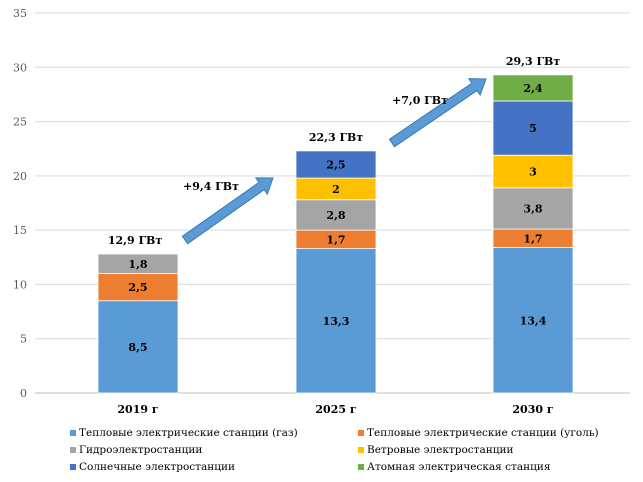 This screenshot has height=482, width=643. I want to click on segment-value-label: 3,8, so click(532, 208).